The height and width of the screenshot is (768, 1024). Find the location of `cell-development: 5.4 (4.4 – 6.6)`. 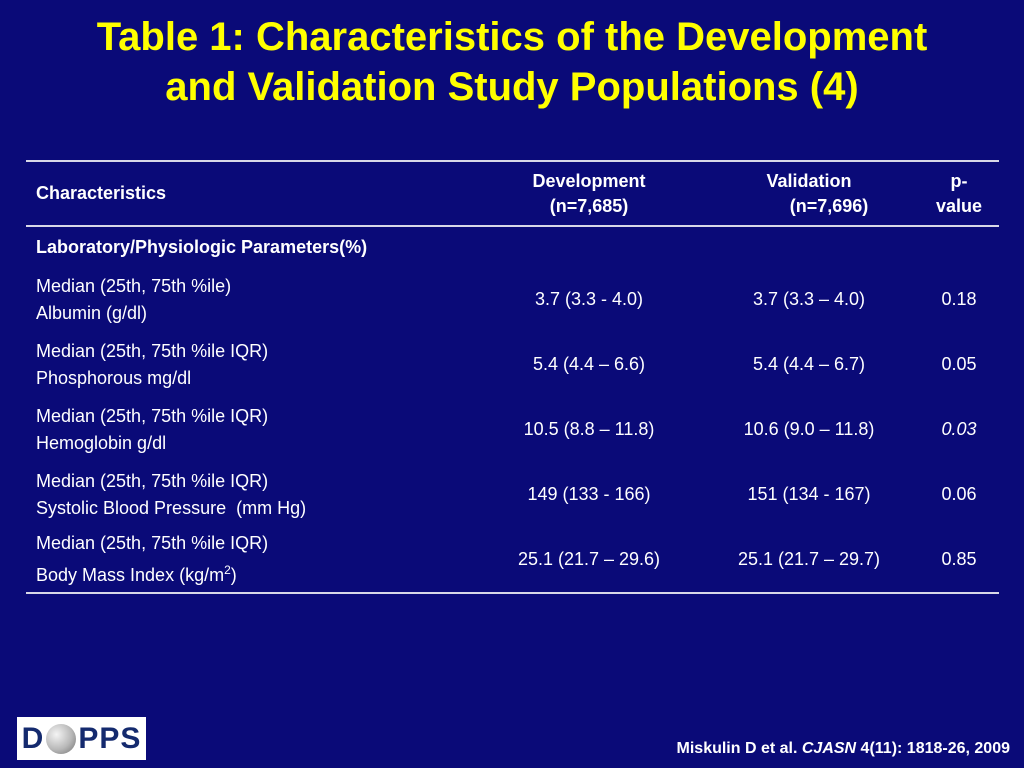

cell-development: 5.4 (4.4 – 6.6) is located at coordinates (589, 364).